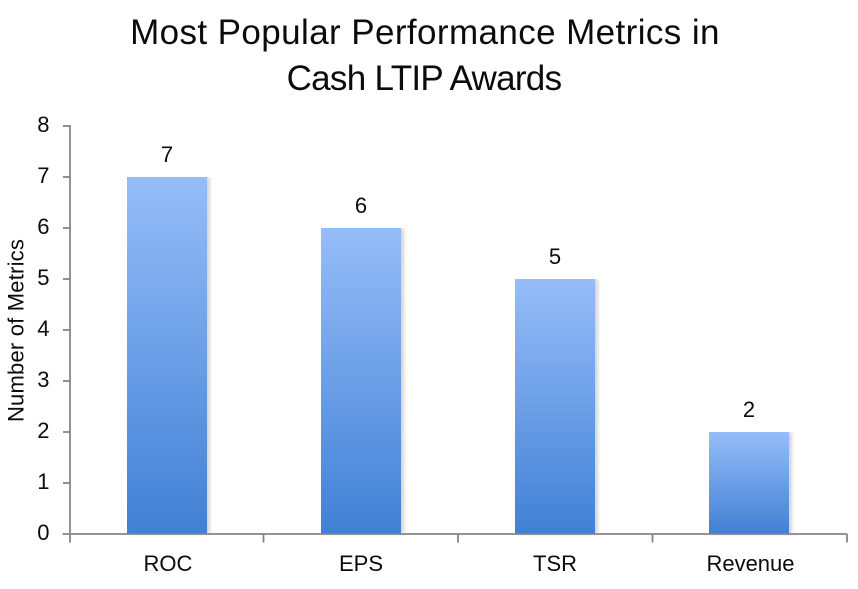 The image size is (858, 589). What do you see at coordinates (43, 532) in the screenshot?
I see `svg-text: 0` at bounding box center [43, 532].